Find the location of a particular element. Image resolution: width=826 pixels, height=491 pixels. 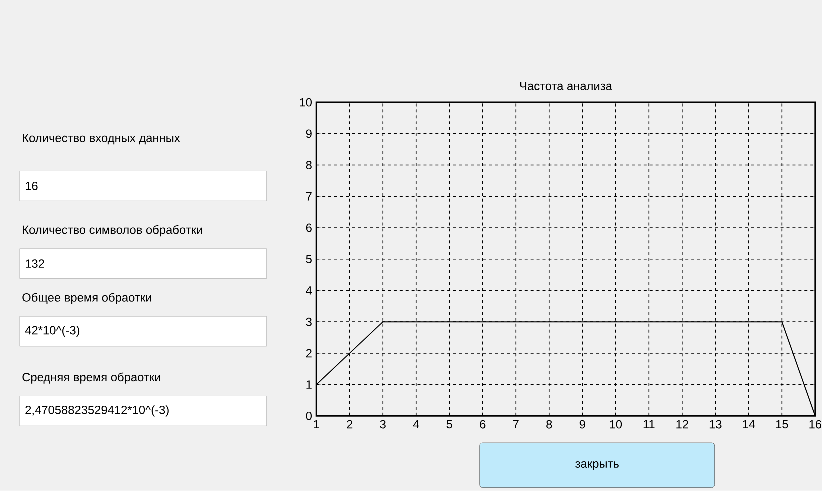

x-tick-label: 14 is located at coordinates (749, 424).